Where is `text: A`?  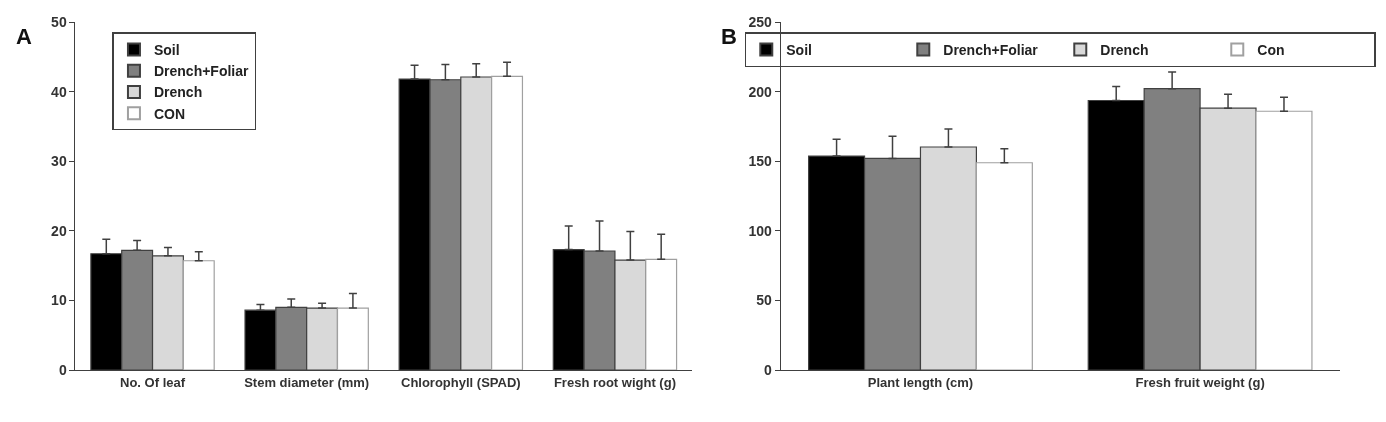 text: A is located at coordinates (24, 36).